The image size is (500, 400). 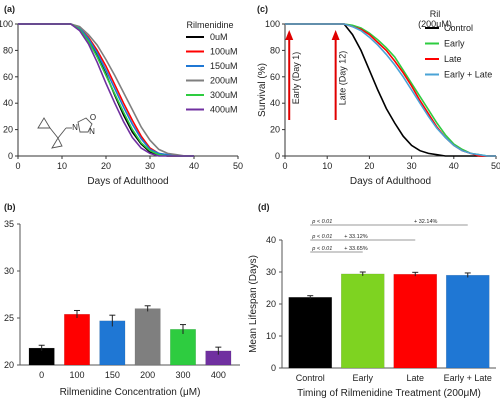 I want to click on a-x-tick-label: 10, so click(x=62, y=166).